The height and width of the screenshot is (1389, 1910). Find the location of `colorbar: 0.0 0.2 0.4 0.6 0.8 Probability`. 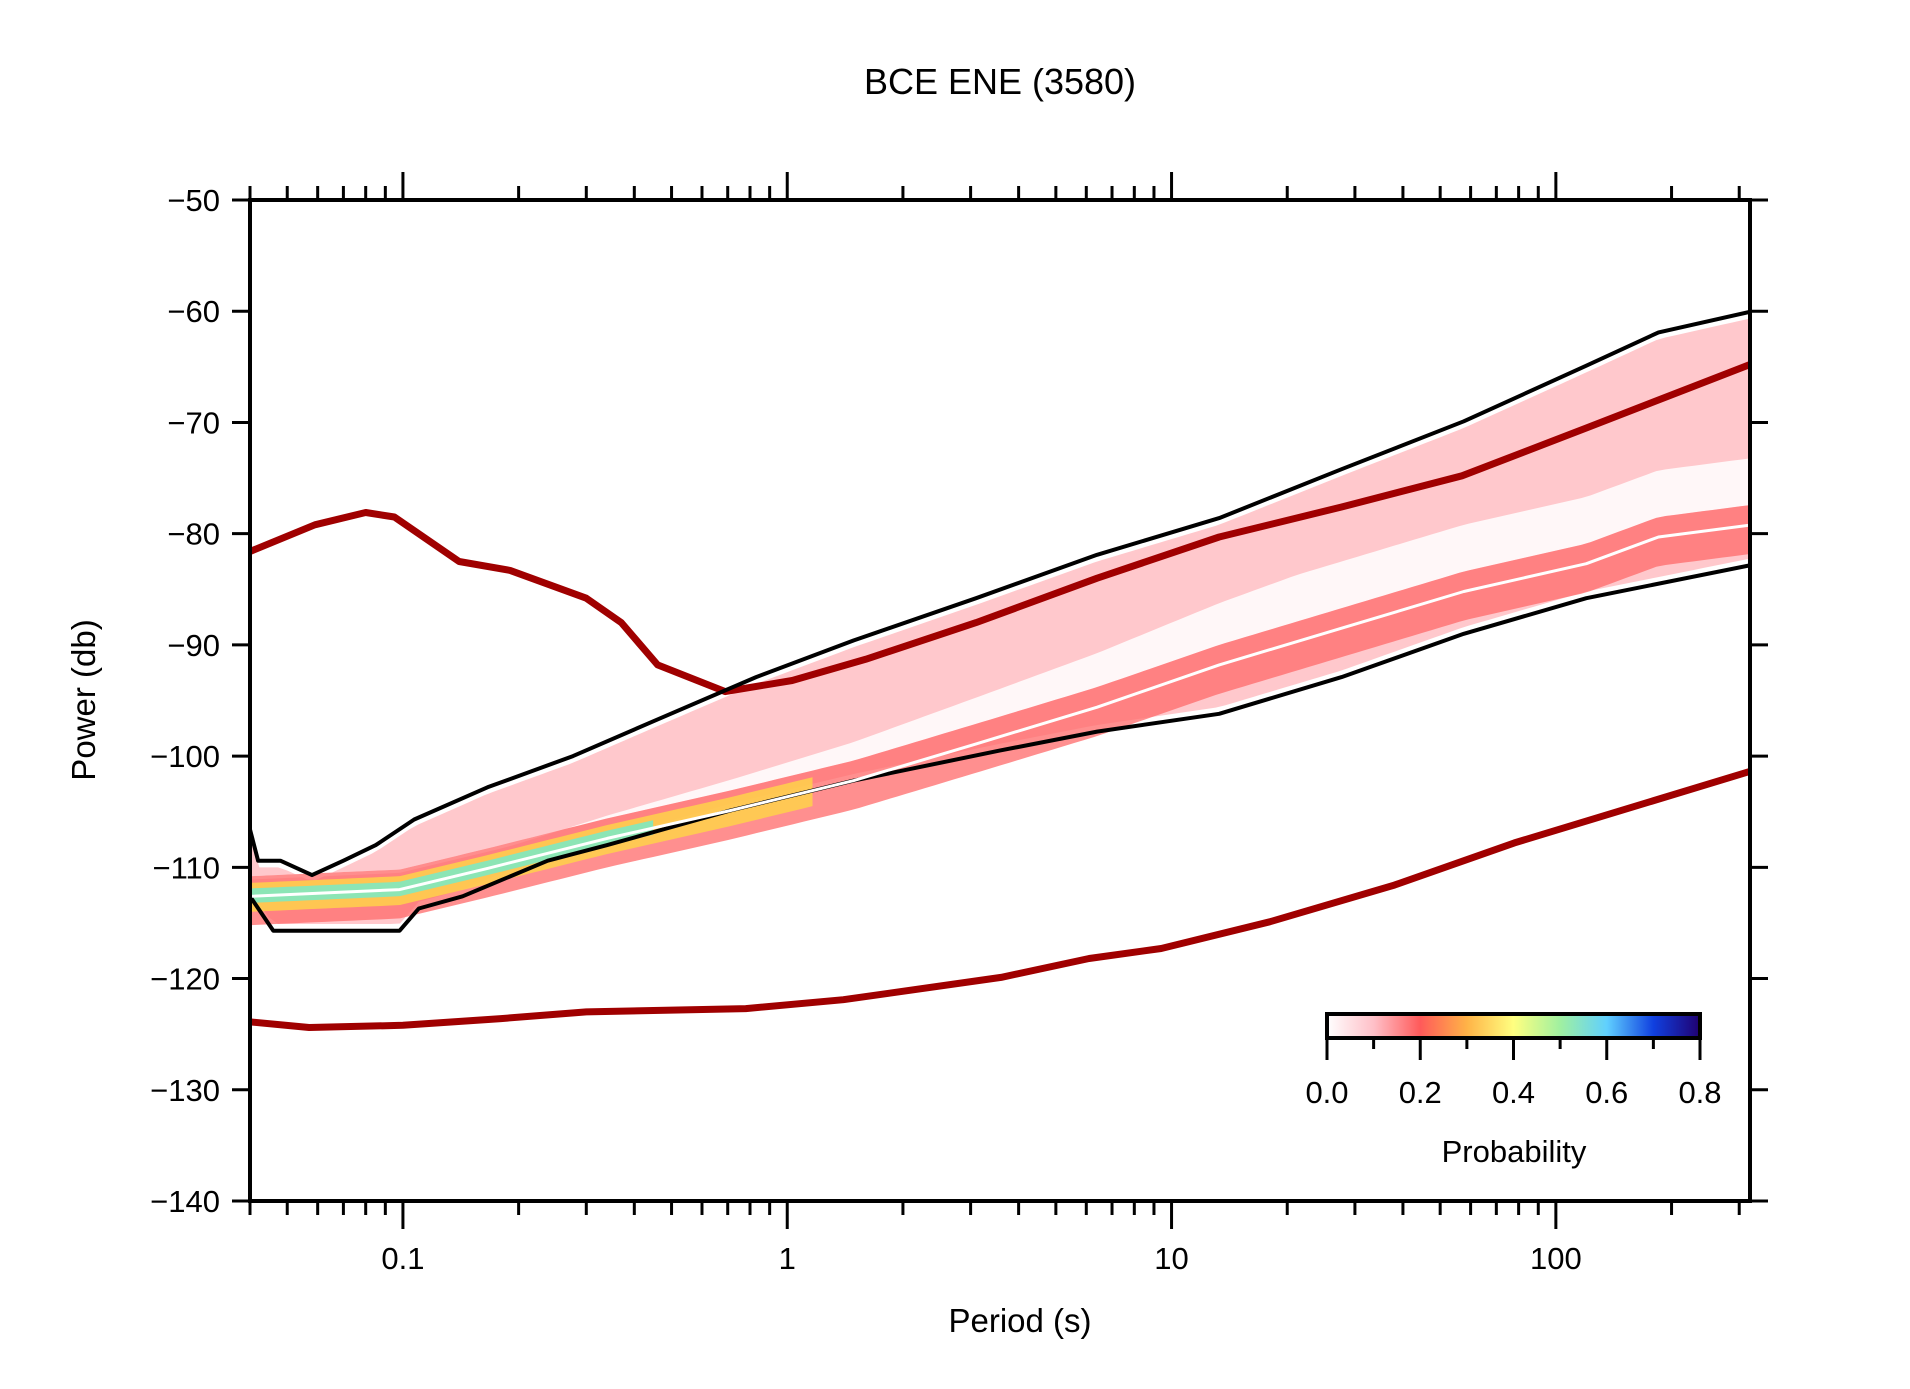

colorbar: 0.0 0.2 0.4 0.6 0.8 Probability is located at coordinates (1513, 1090).